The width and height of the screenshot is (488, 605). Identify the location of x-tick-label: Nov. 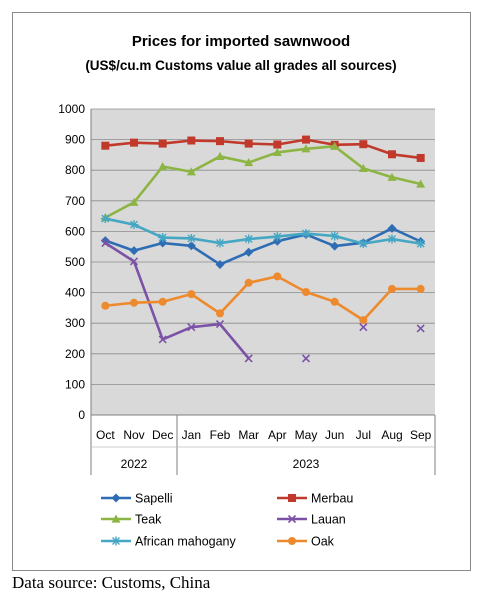
(133, 435).